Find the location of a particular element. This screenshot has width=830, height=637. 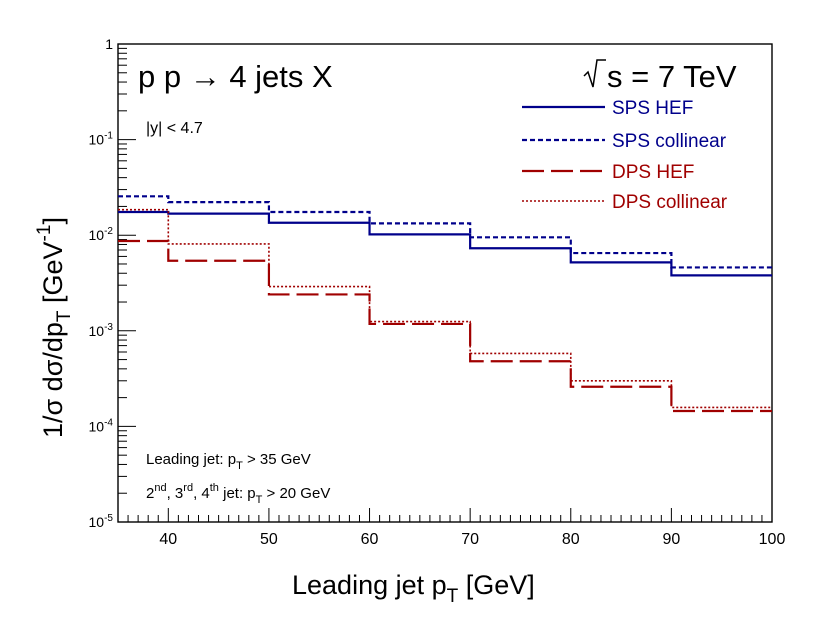

x-tick-label: 100 is located at coordinates (772, 539).